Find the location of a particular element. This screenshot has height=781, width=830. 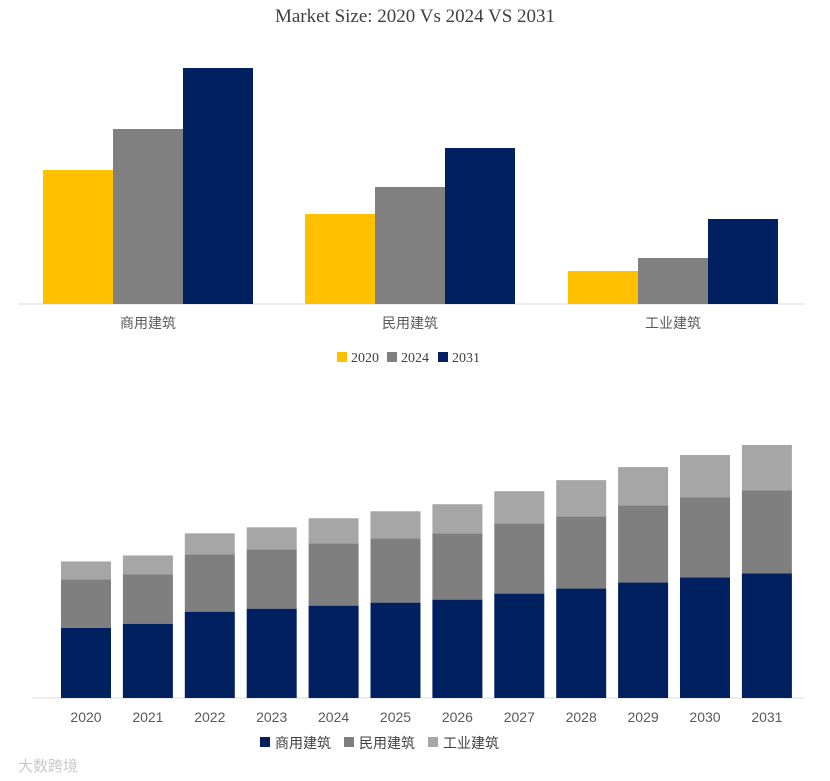

stack-segment-item-0-2027 is located at coordinates (519, 645).